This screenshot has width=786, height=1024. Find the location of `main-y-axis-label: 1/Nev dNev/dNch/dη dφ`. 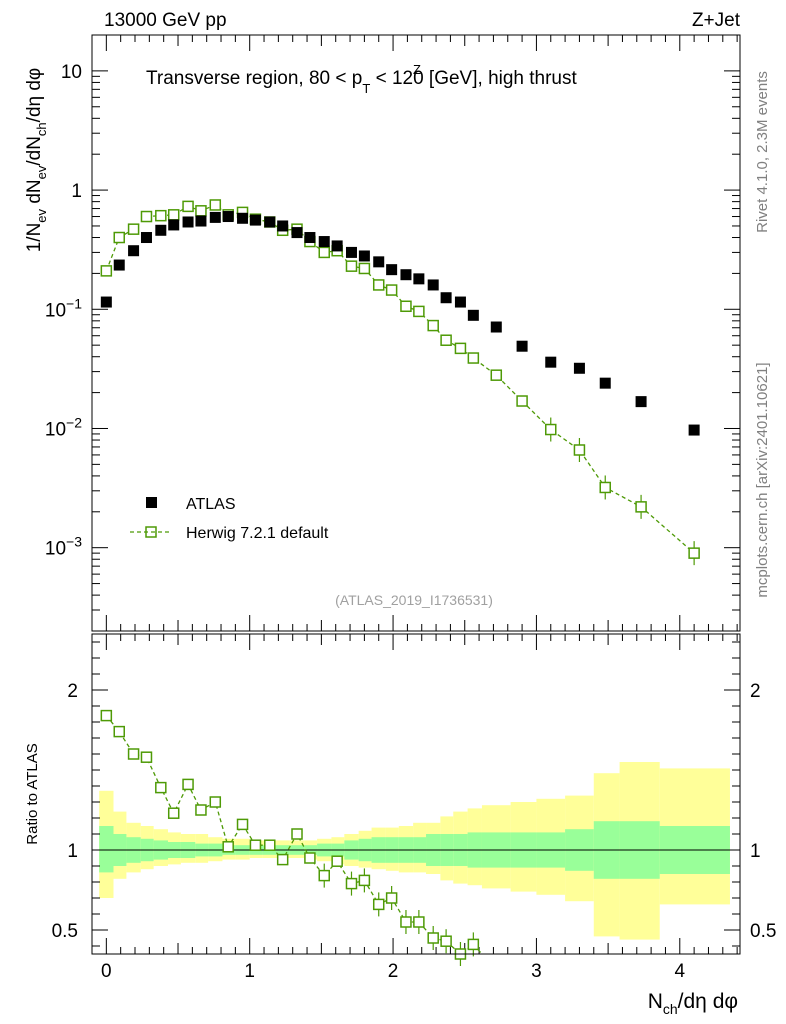

main-y-axis-label: 1/Nev dNev/dNch/dη dφ is located at coordinates (36, 160).